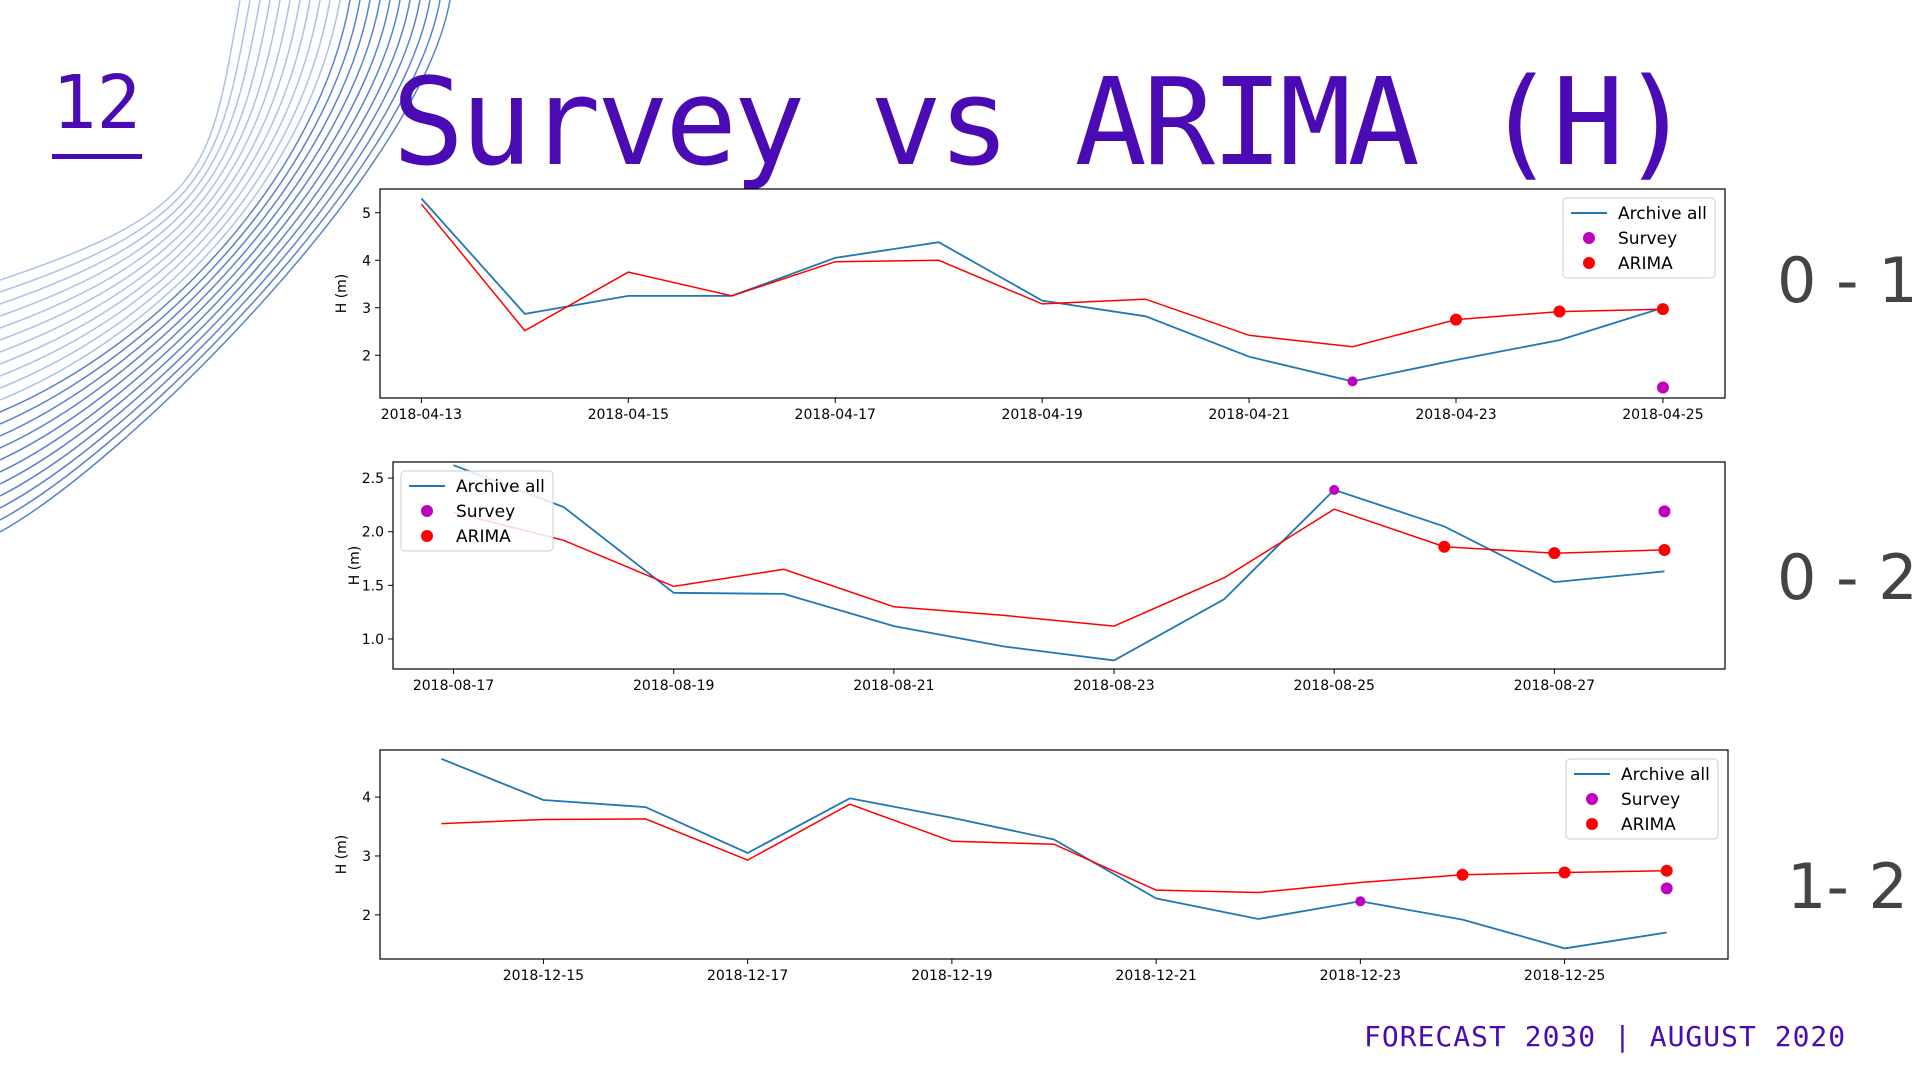 Image resolution: width=1920 pixels, height=1080 pixels. What do you see at coordinates (1248, 415) in the screenshot?
I see `x-tick-label: 2018-04-21` at bounding box center [1248, 415].